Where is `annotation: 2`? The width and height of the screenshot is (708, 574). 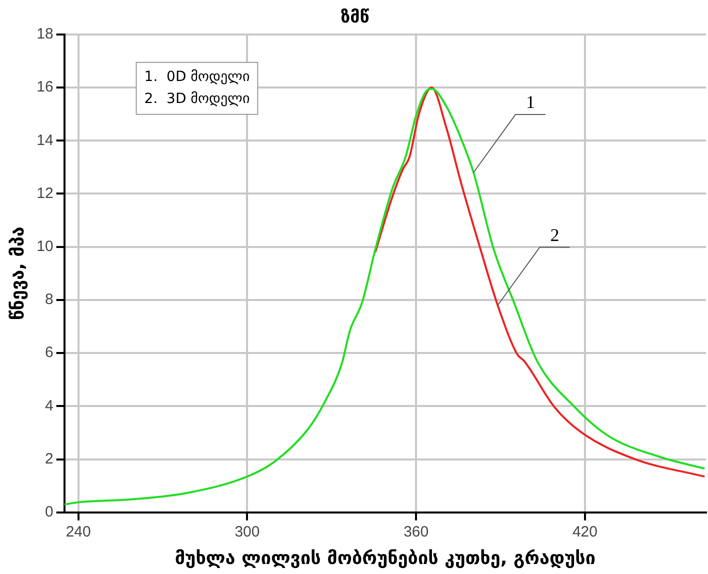 annotation: 2 is located at coordinates (555, 235).